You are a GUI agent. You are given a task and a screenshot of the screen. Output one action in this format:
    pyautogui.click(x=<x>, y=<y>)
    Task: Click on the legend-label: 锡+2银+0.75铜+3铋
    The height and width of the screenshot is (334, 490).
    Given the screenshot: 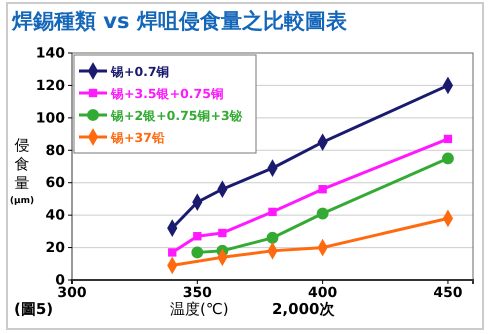 What is the action you would take?
    pyautogui.click(x=177, y=115)
    